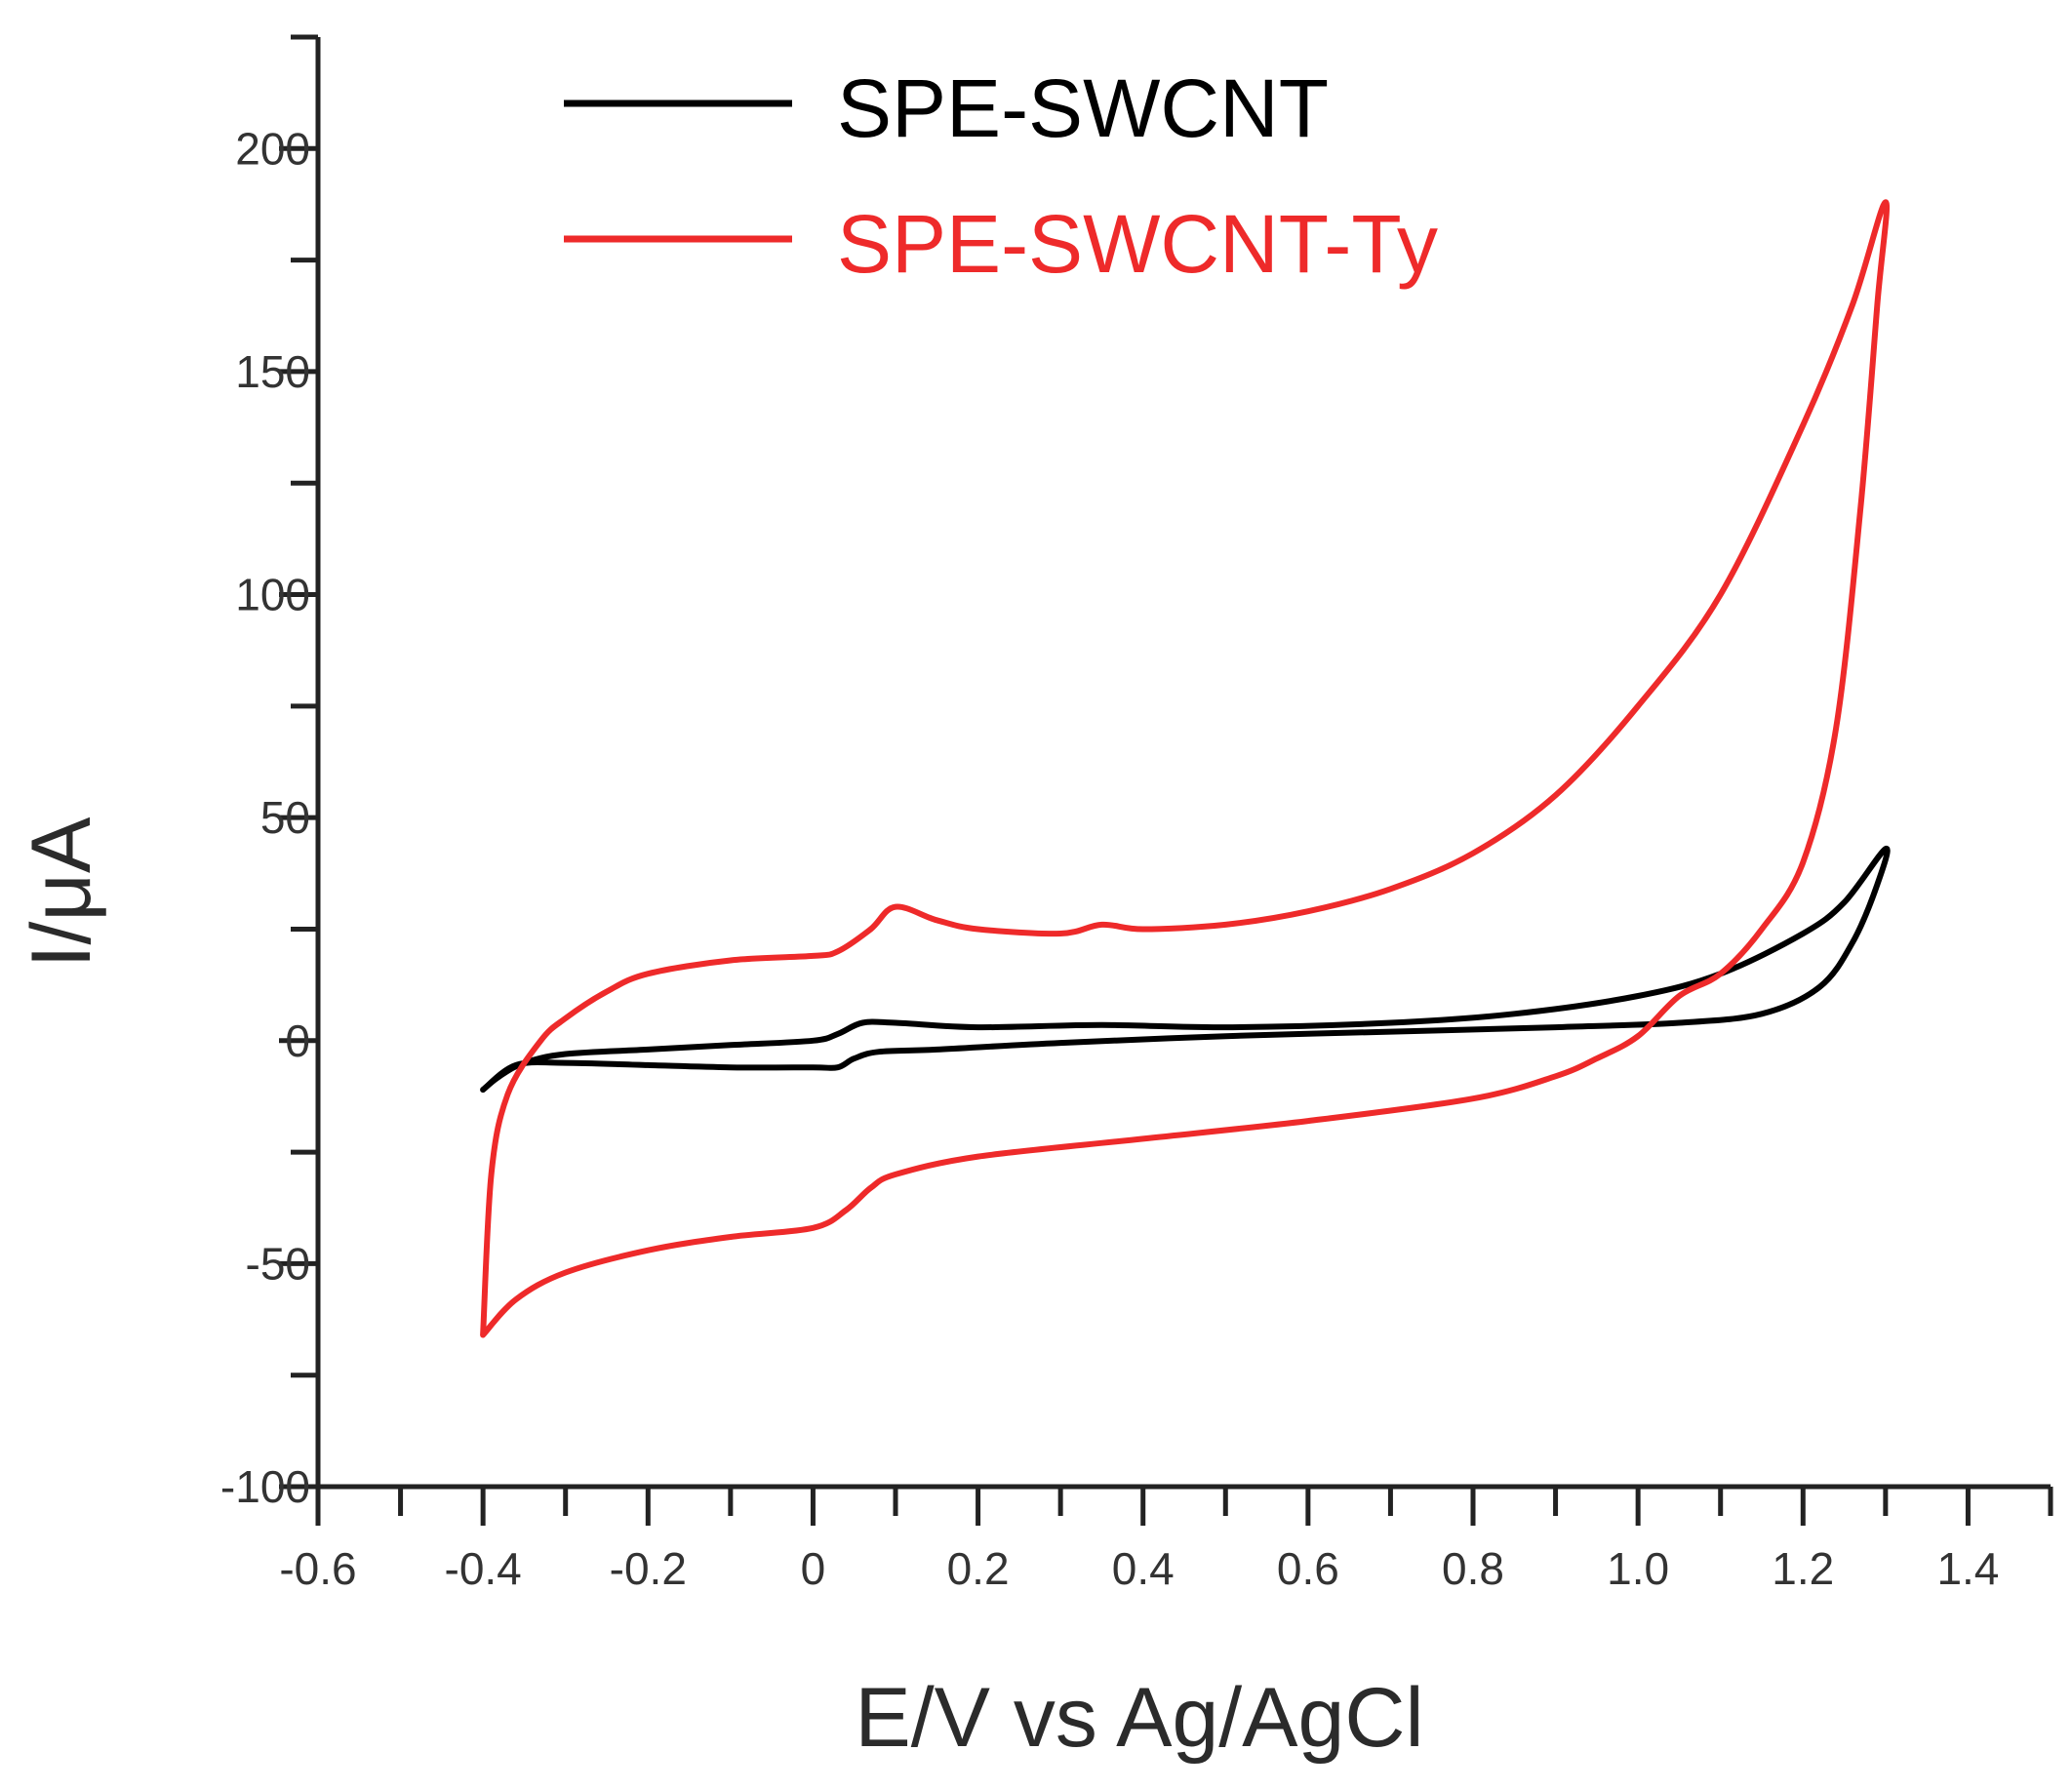 Image resolution: width=2072 pixels, height=1791 pixels. I want to click on y-tick-label: -50, so click(278, 1263).